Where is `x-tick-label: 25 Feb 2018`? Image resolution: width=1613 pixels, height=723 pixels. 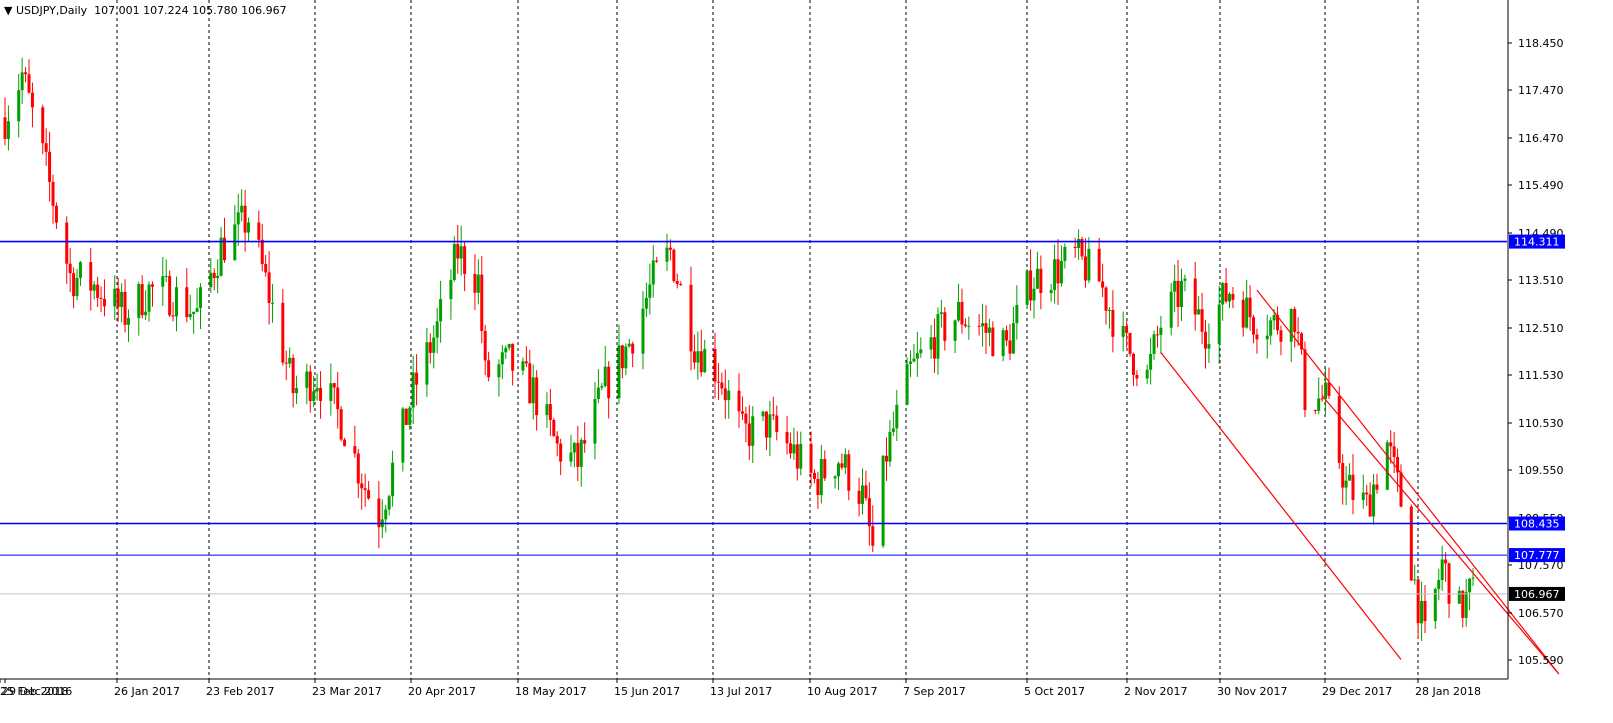
x-tick-label: 25 Feb 2018 is located at coordinates (34, 691).